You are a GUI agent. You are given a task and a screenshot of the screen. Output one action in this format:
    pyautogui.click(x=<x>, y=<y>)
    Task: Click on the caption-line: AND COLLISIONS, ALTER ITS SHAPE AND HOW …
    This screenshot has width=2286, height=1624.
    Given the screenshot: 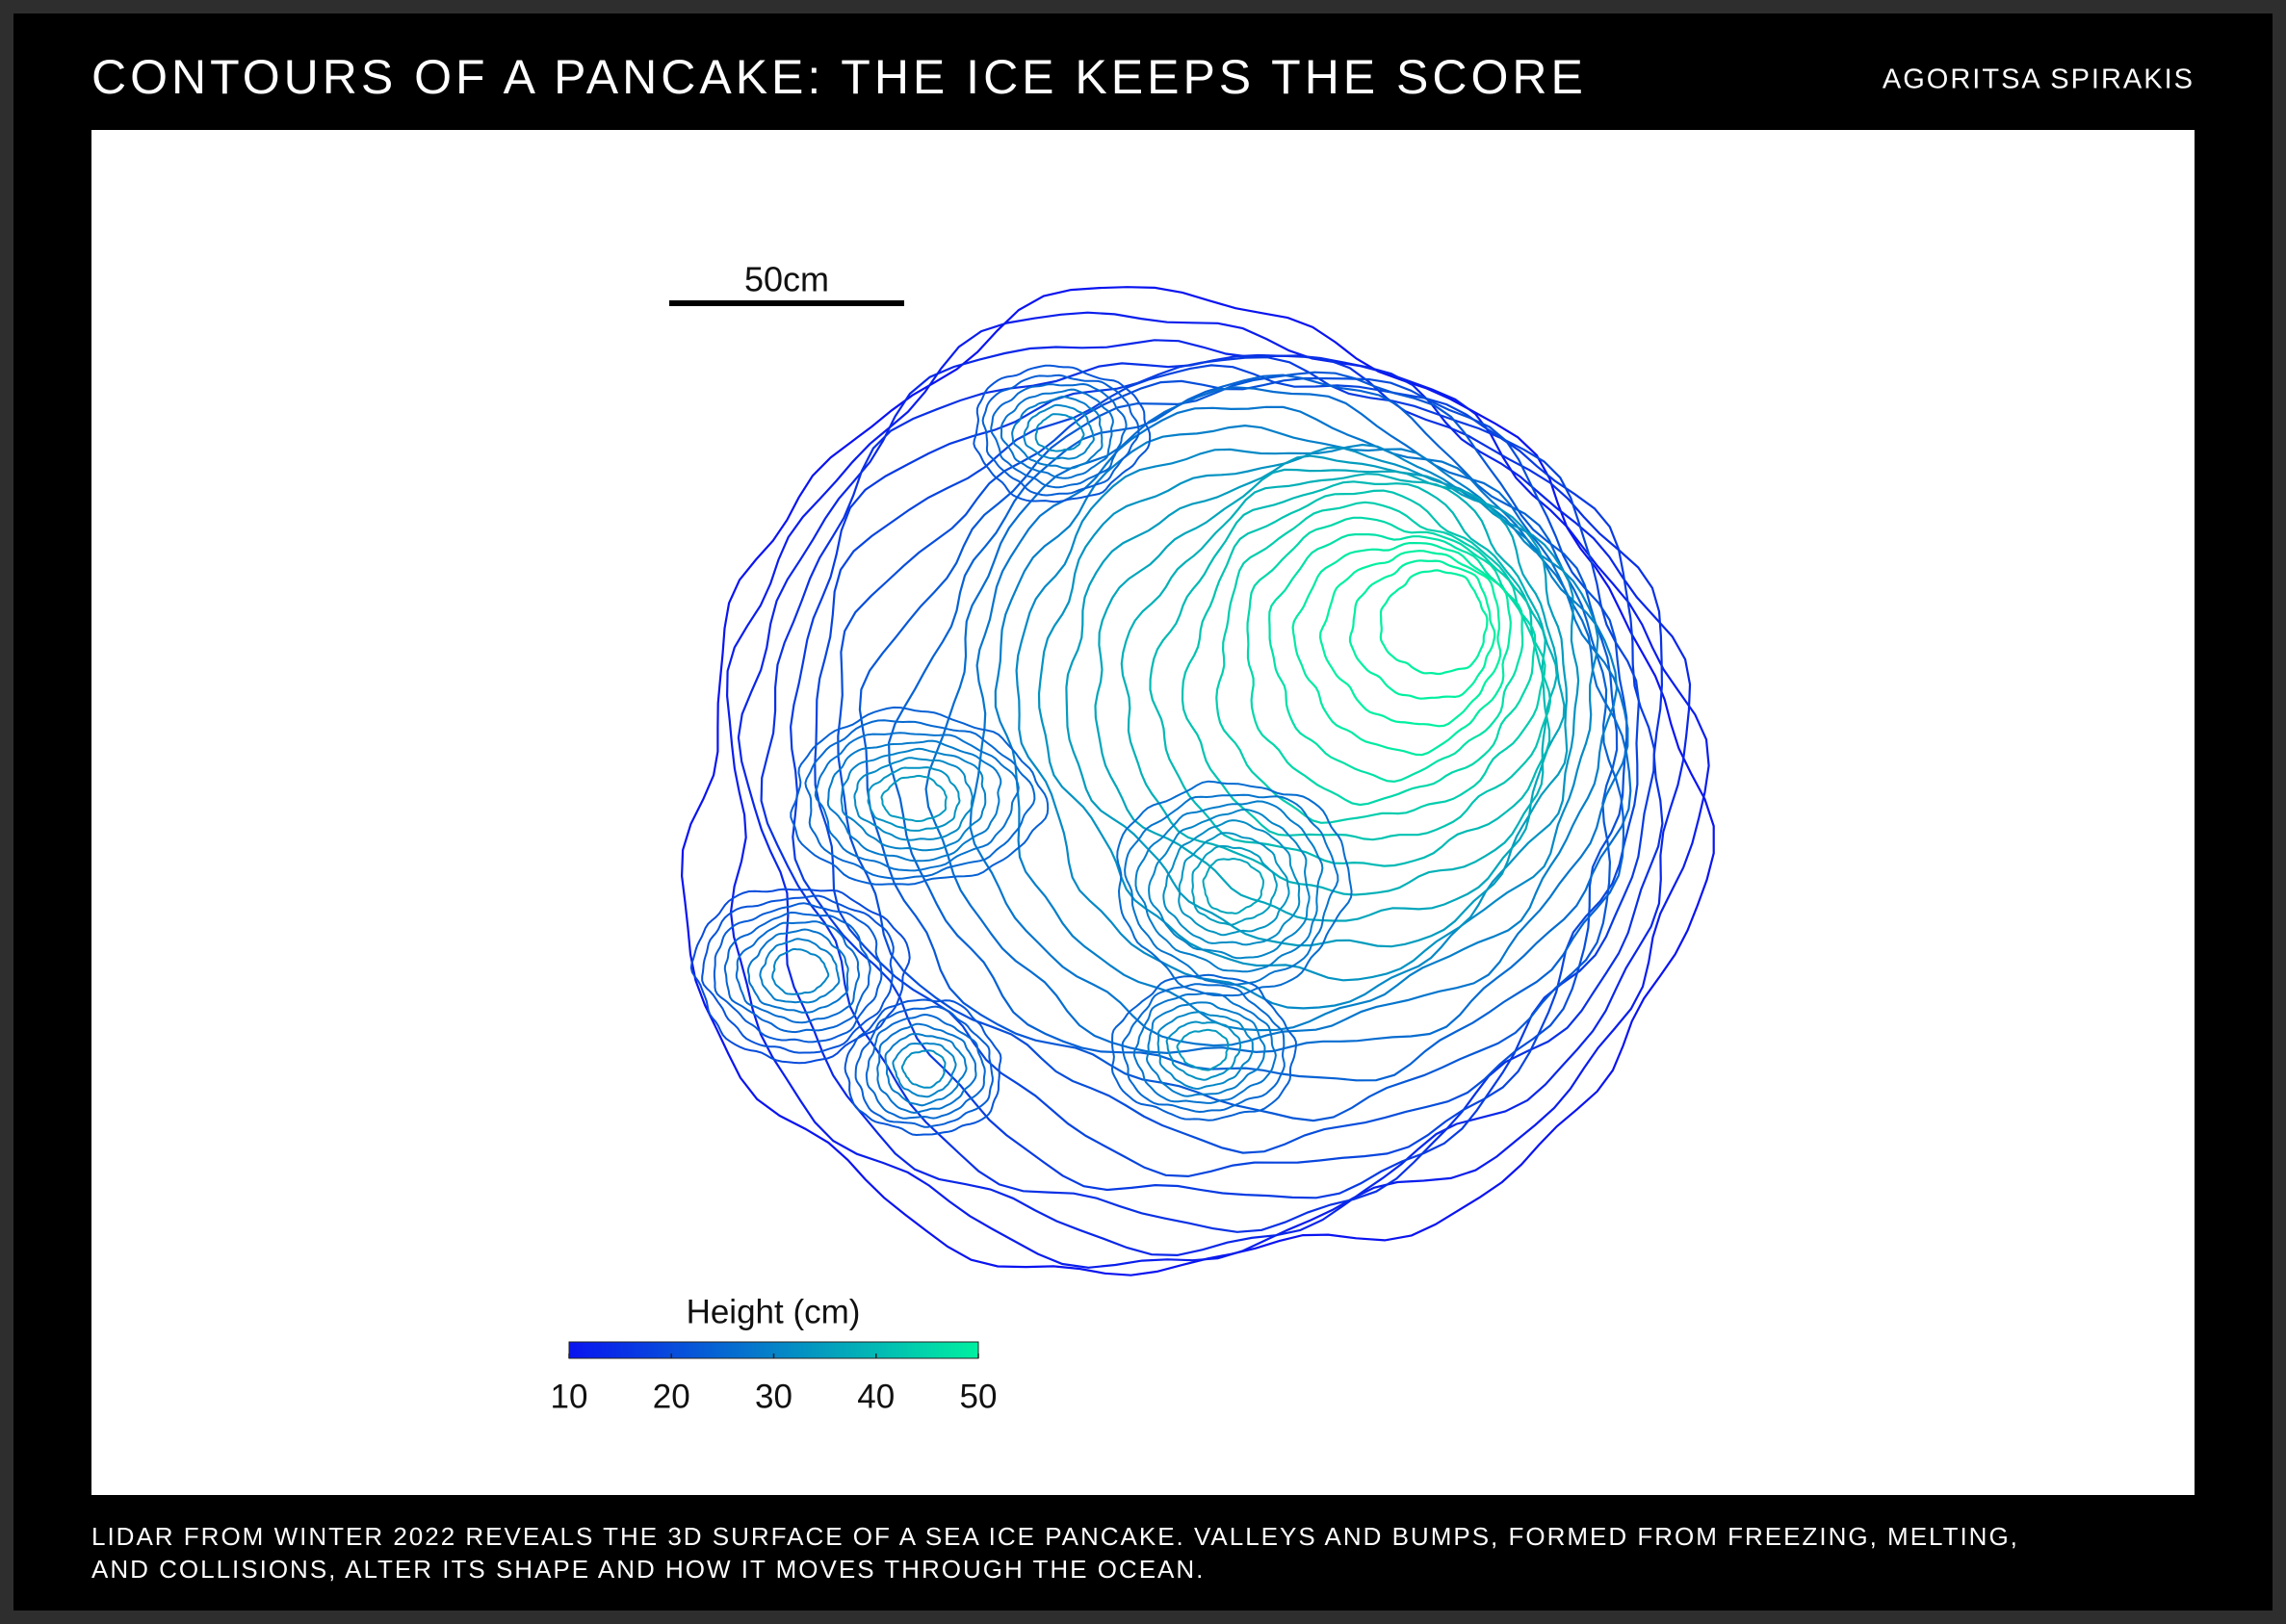 What is the action you would take?
    pyautogui.click(x=648, y=1569)
    